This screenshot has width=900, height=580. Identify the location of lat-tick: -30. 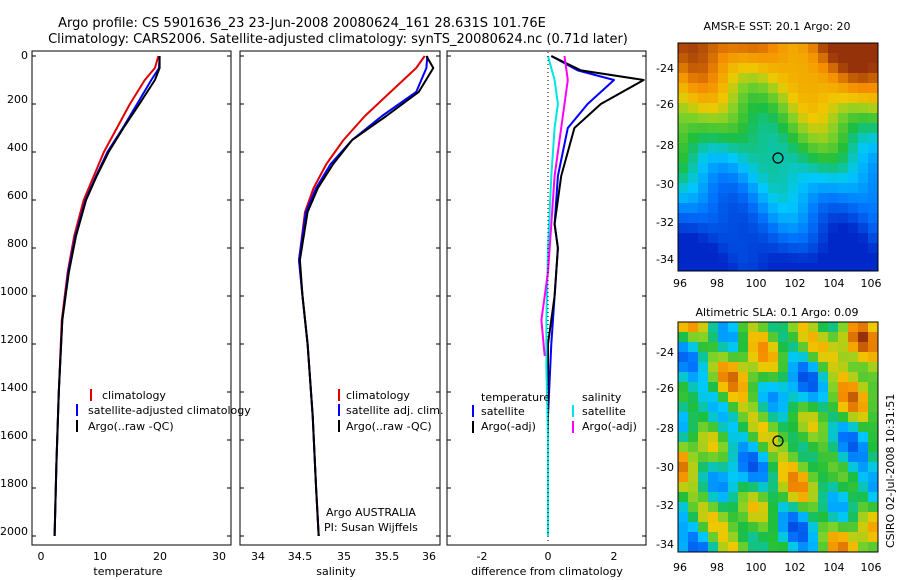
(665, 467).